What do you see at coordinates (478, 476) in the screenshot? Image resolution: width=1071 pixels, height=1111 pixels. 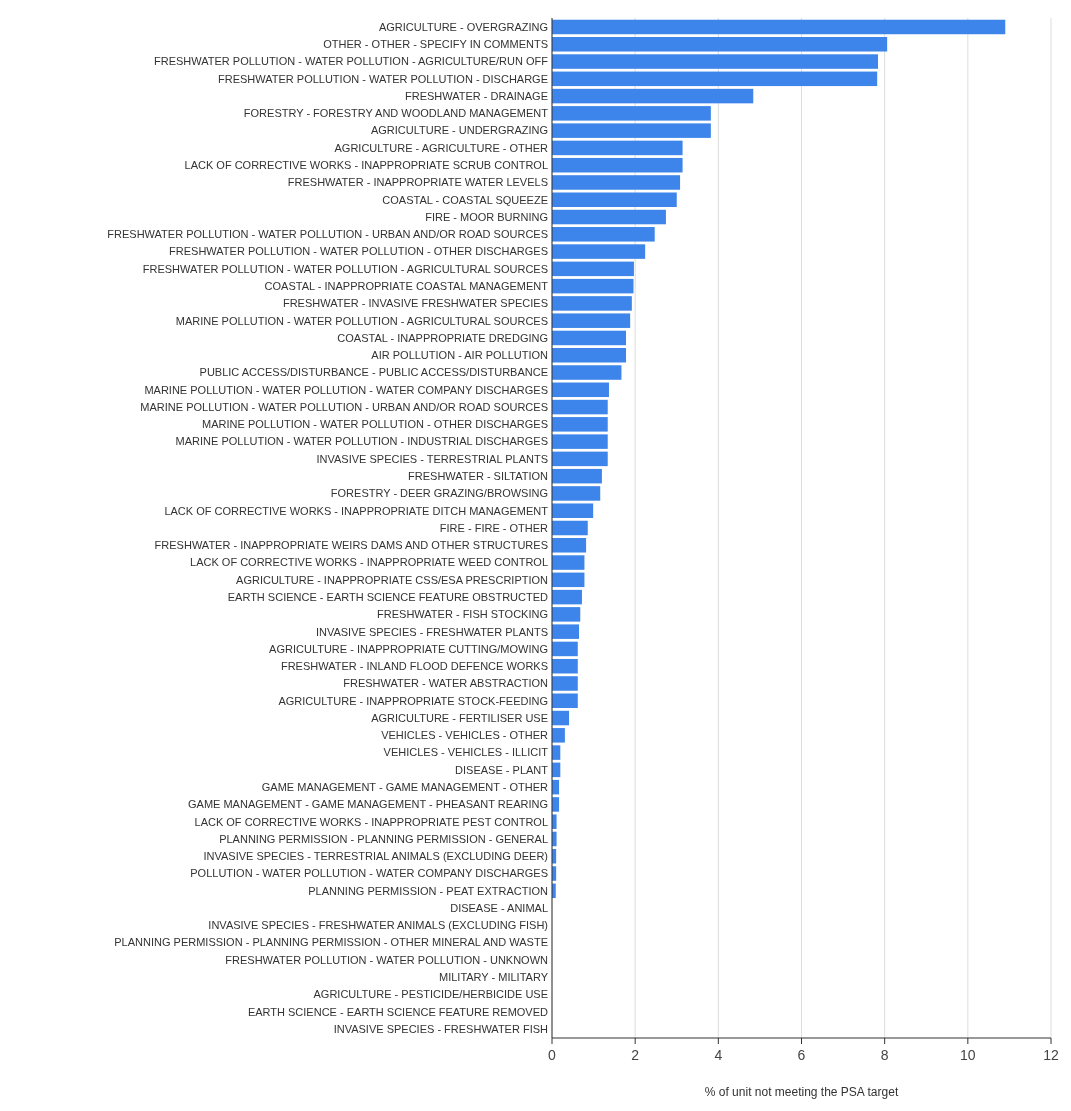 I see `y-tick-label: FRESHWATER - SILTATION` at bounding box center [478, 476].